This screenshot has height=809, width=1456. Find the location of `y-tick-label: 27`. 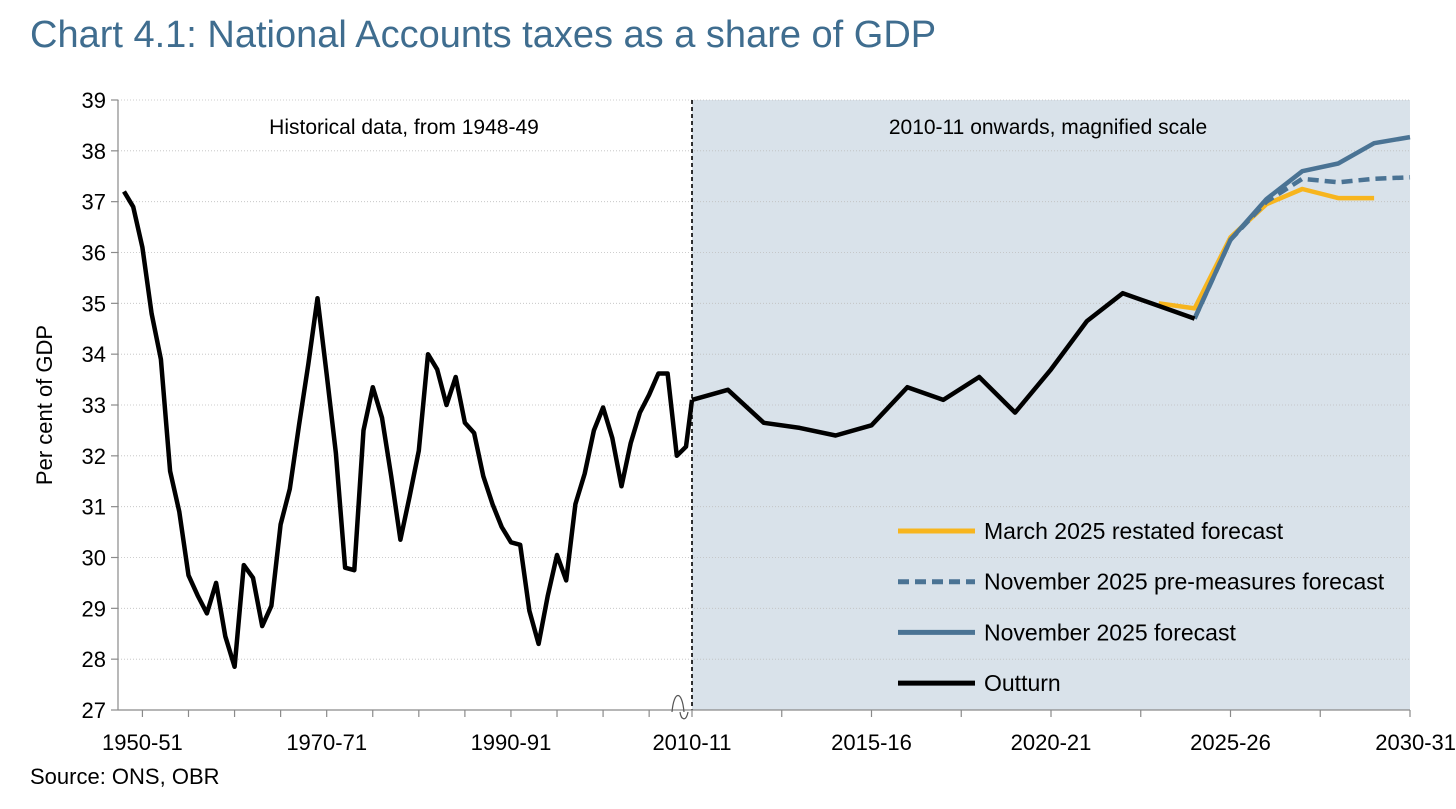

y-tick-label: 27 is located at coordinates (94, 710).